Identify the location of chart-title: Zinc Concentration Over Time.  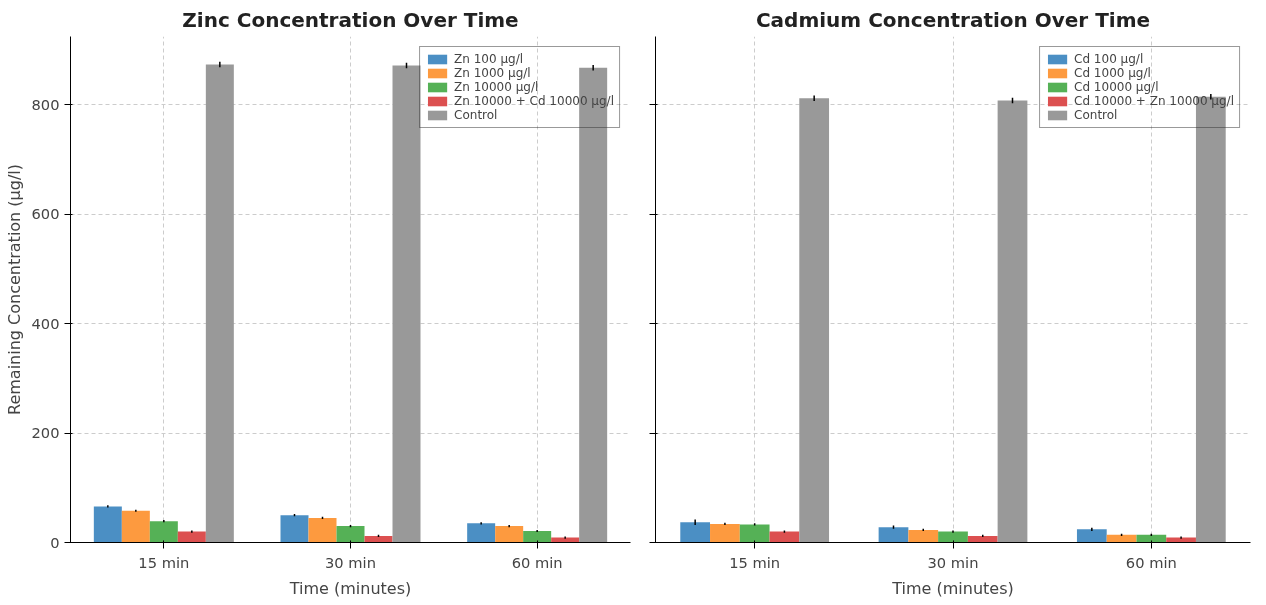
(350, 19).